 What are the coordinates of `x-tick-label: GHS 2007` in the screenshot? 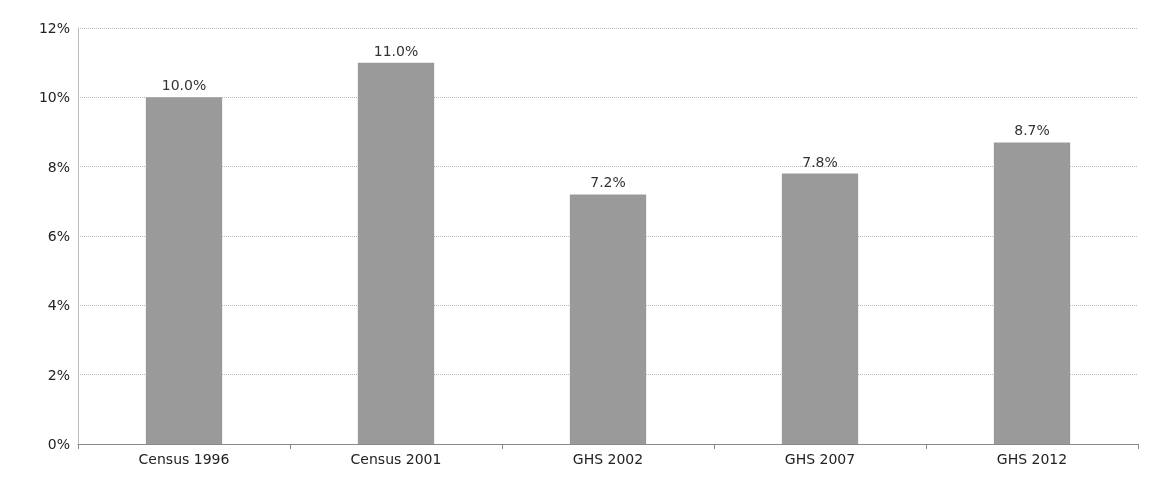 It's located at (820, 459).